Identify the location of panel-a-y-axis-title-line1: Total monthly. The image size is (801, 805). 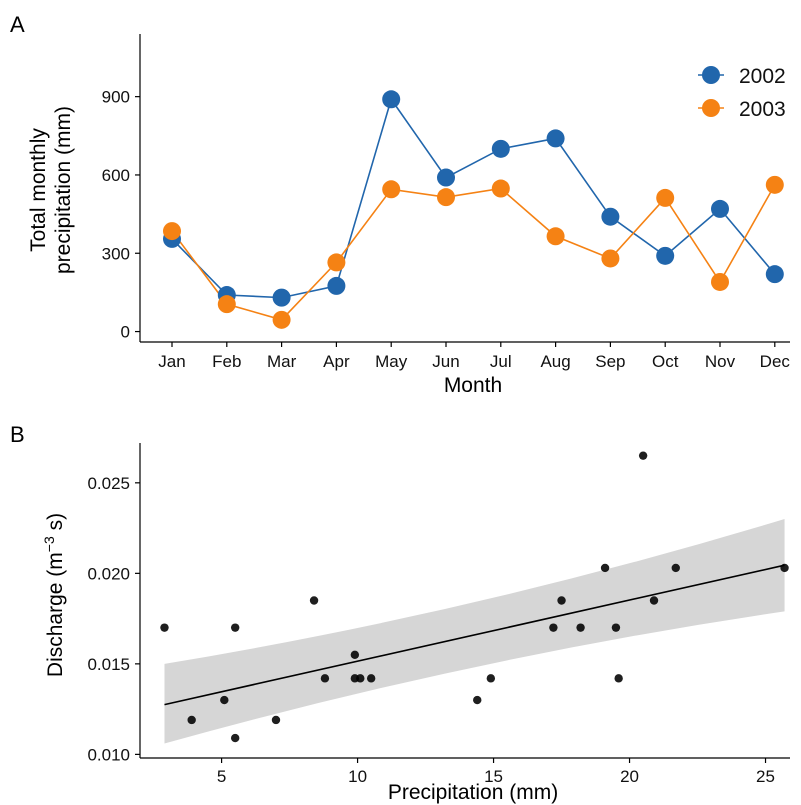
(38, 190).